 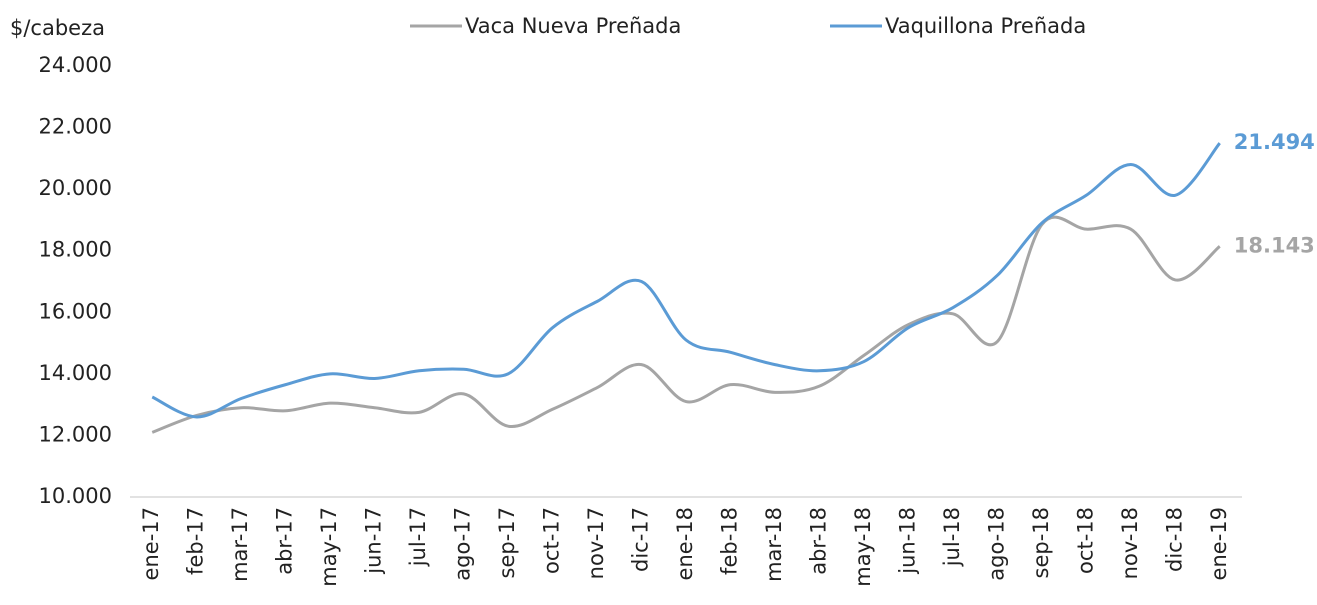 What do you see at coordinates (1041, 543) in the screenshot?
I see `x-tick-label: sep-18` at bounding box center [1041, 543].